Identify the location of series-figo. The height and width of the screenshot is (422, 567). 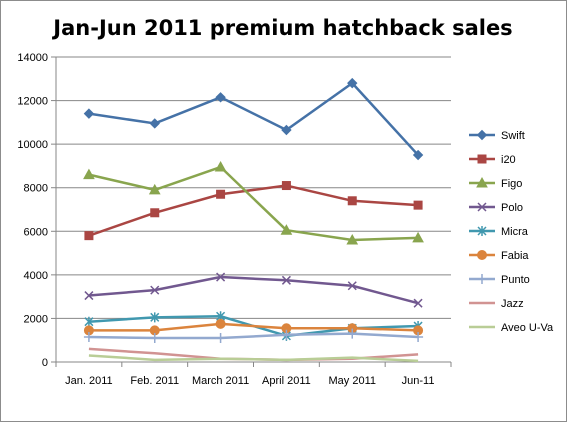
(253, 202).